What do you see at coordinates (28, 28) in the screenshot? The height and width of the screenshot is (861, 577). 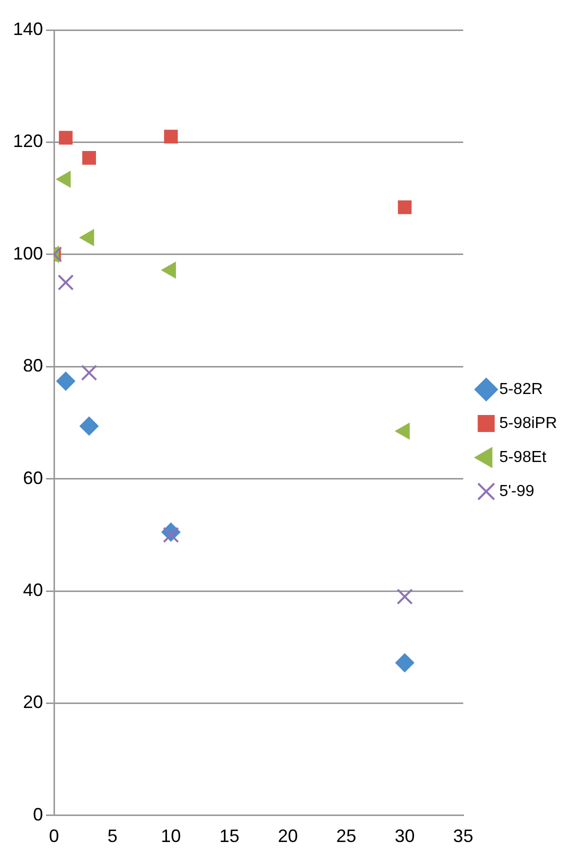 I see `y-tick-label: 140` at bounding box center [28, 28].